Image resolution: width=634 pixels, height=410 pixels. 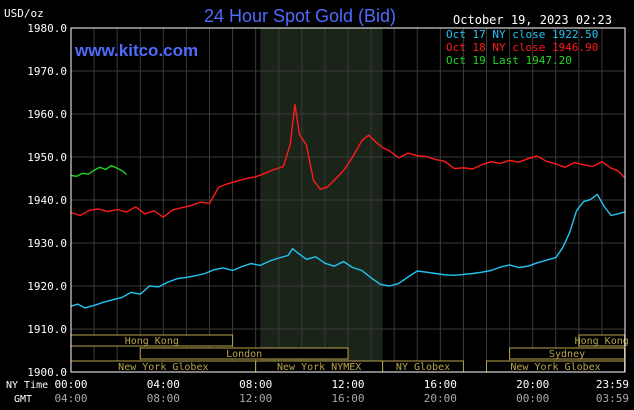 What do you see at coordinates (47, 329) in the screenshot?
I see `y-tick-label: 1910.0` at bounding box center [47, 329].